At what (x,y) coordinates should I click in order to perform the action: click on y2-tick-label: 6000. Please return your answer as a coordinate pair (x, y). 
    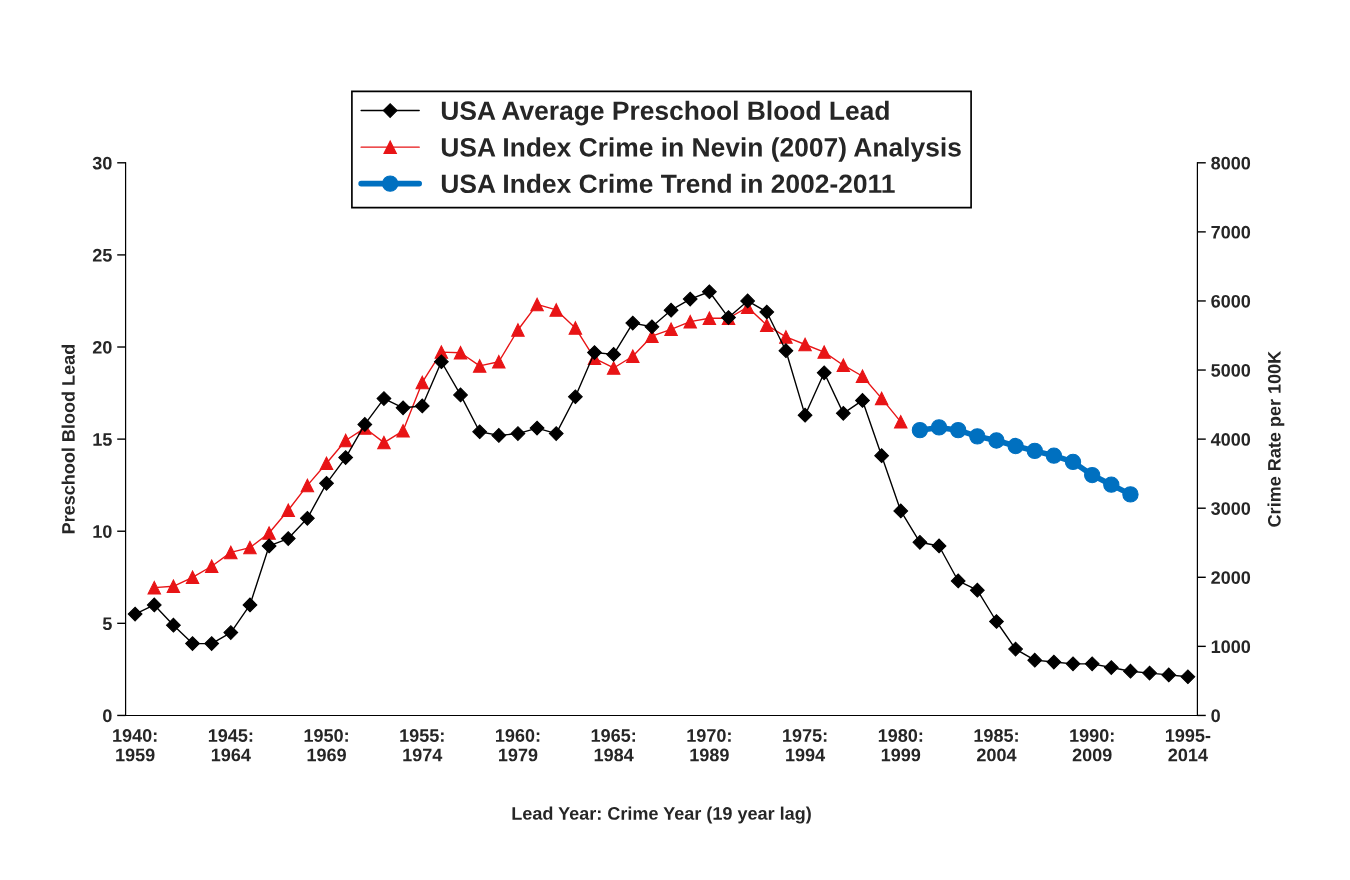
    Looking at the image, I should click on (1231, 301).